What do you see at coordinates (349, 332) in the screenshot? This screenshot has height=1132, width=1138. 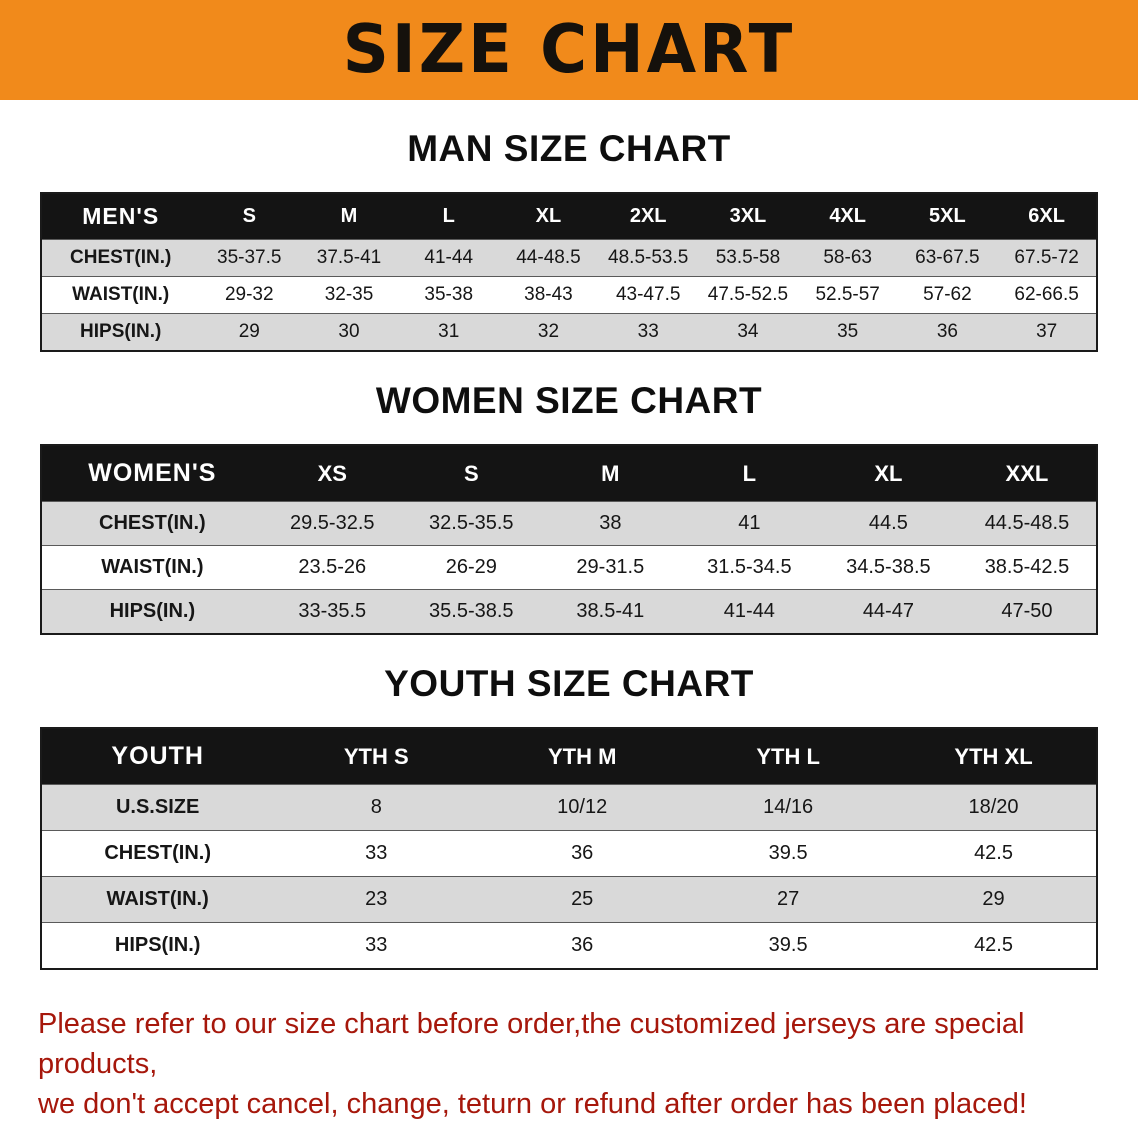 I see `value-cell: 30` at bounding box center [349, 332].